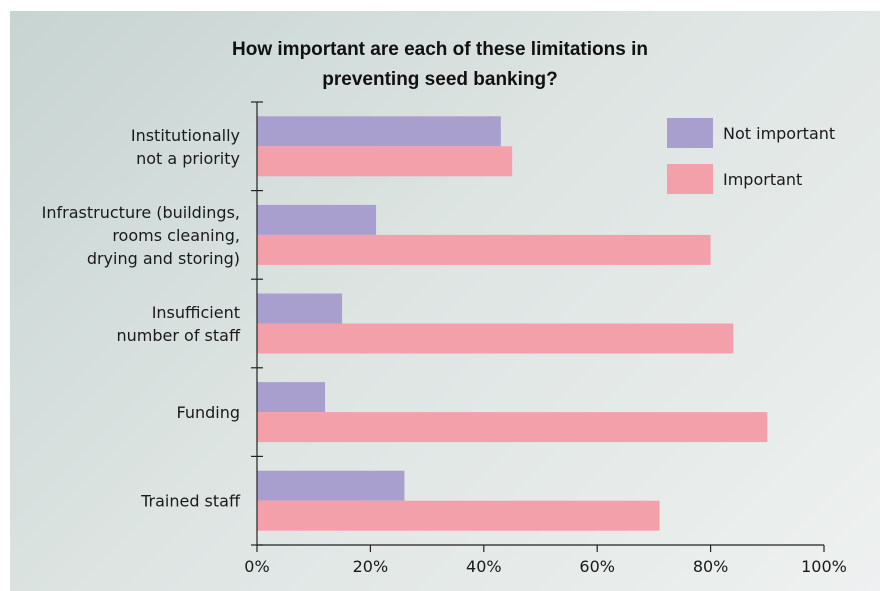  I want to click on category-label: Institutionally, so click(185, 135).